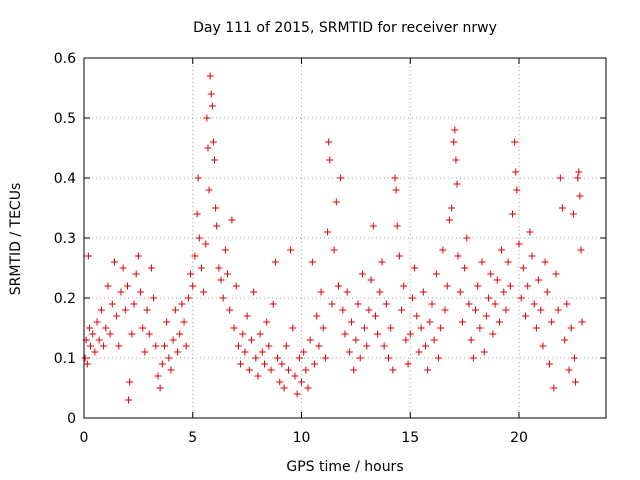  What do you see at coordinates (519, 438) in the screenshot?
I see `x-tick-label: 20` at bounding box center [519, 438].